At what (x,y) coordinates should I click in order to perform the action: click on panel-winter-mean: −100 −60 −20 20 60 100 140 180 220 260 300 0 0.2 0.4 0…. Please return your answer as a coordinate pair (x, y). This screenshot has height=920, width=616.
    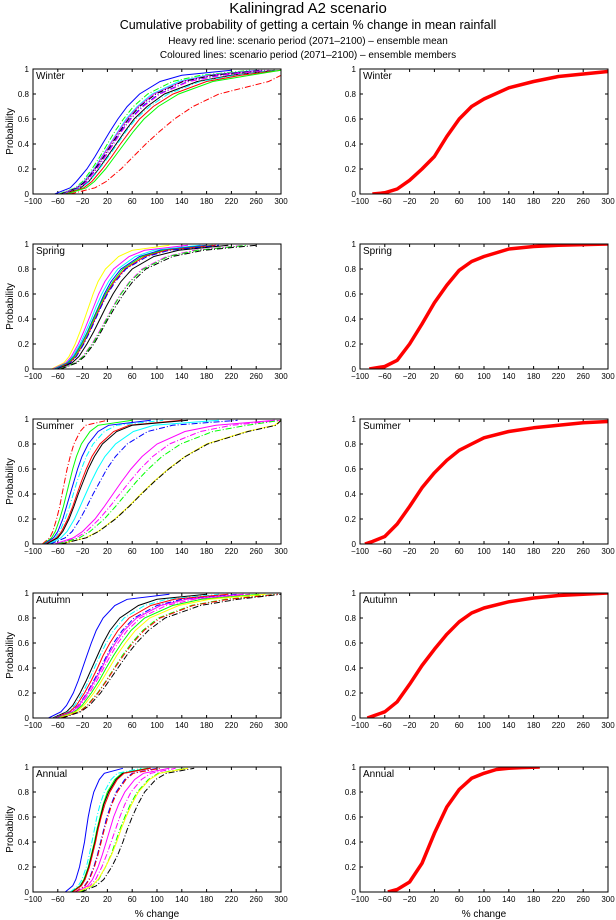
    Looking at the image, I should click on (480, 135).